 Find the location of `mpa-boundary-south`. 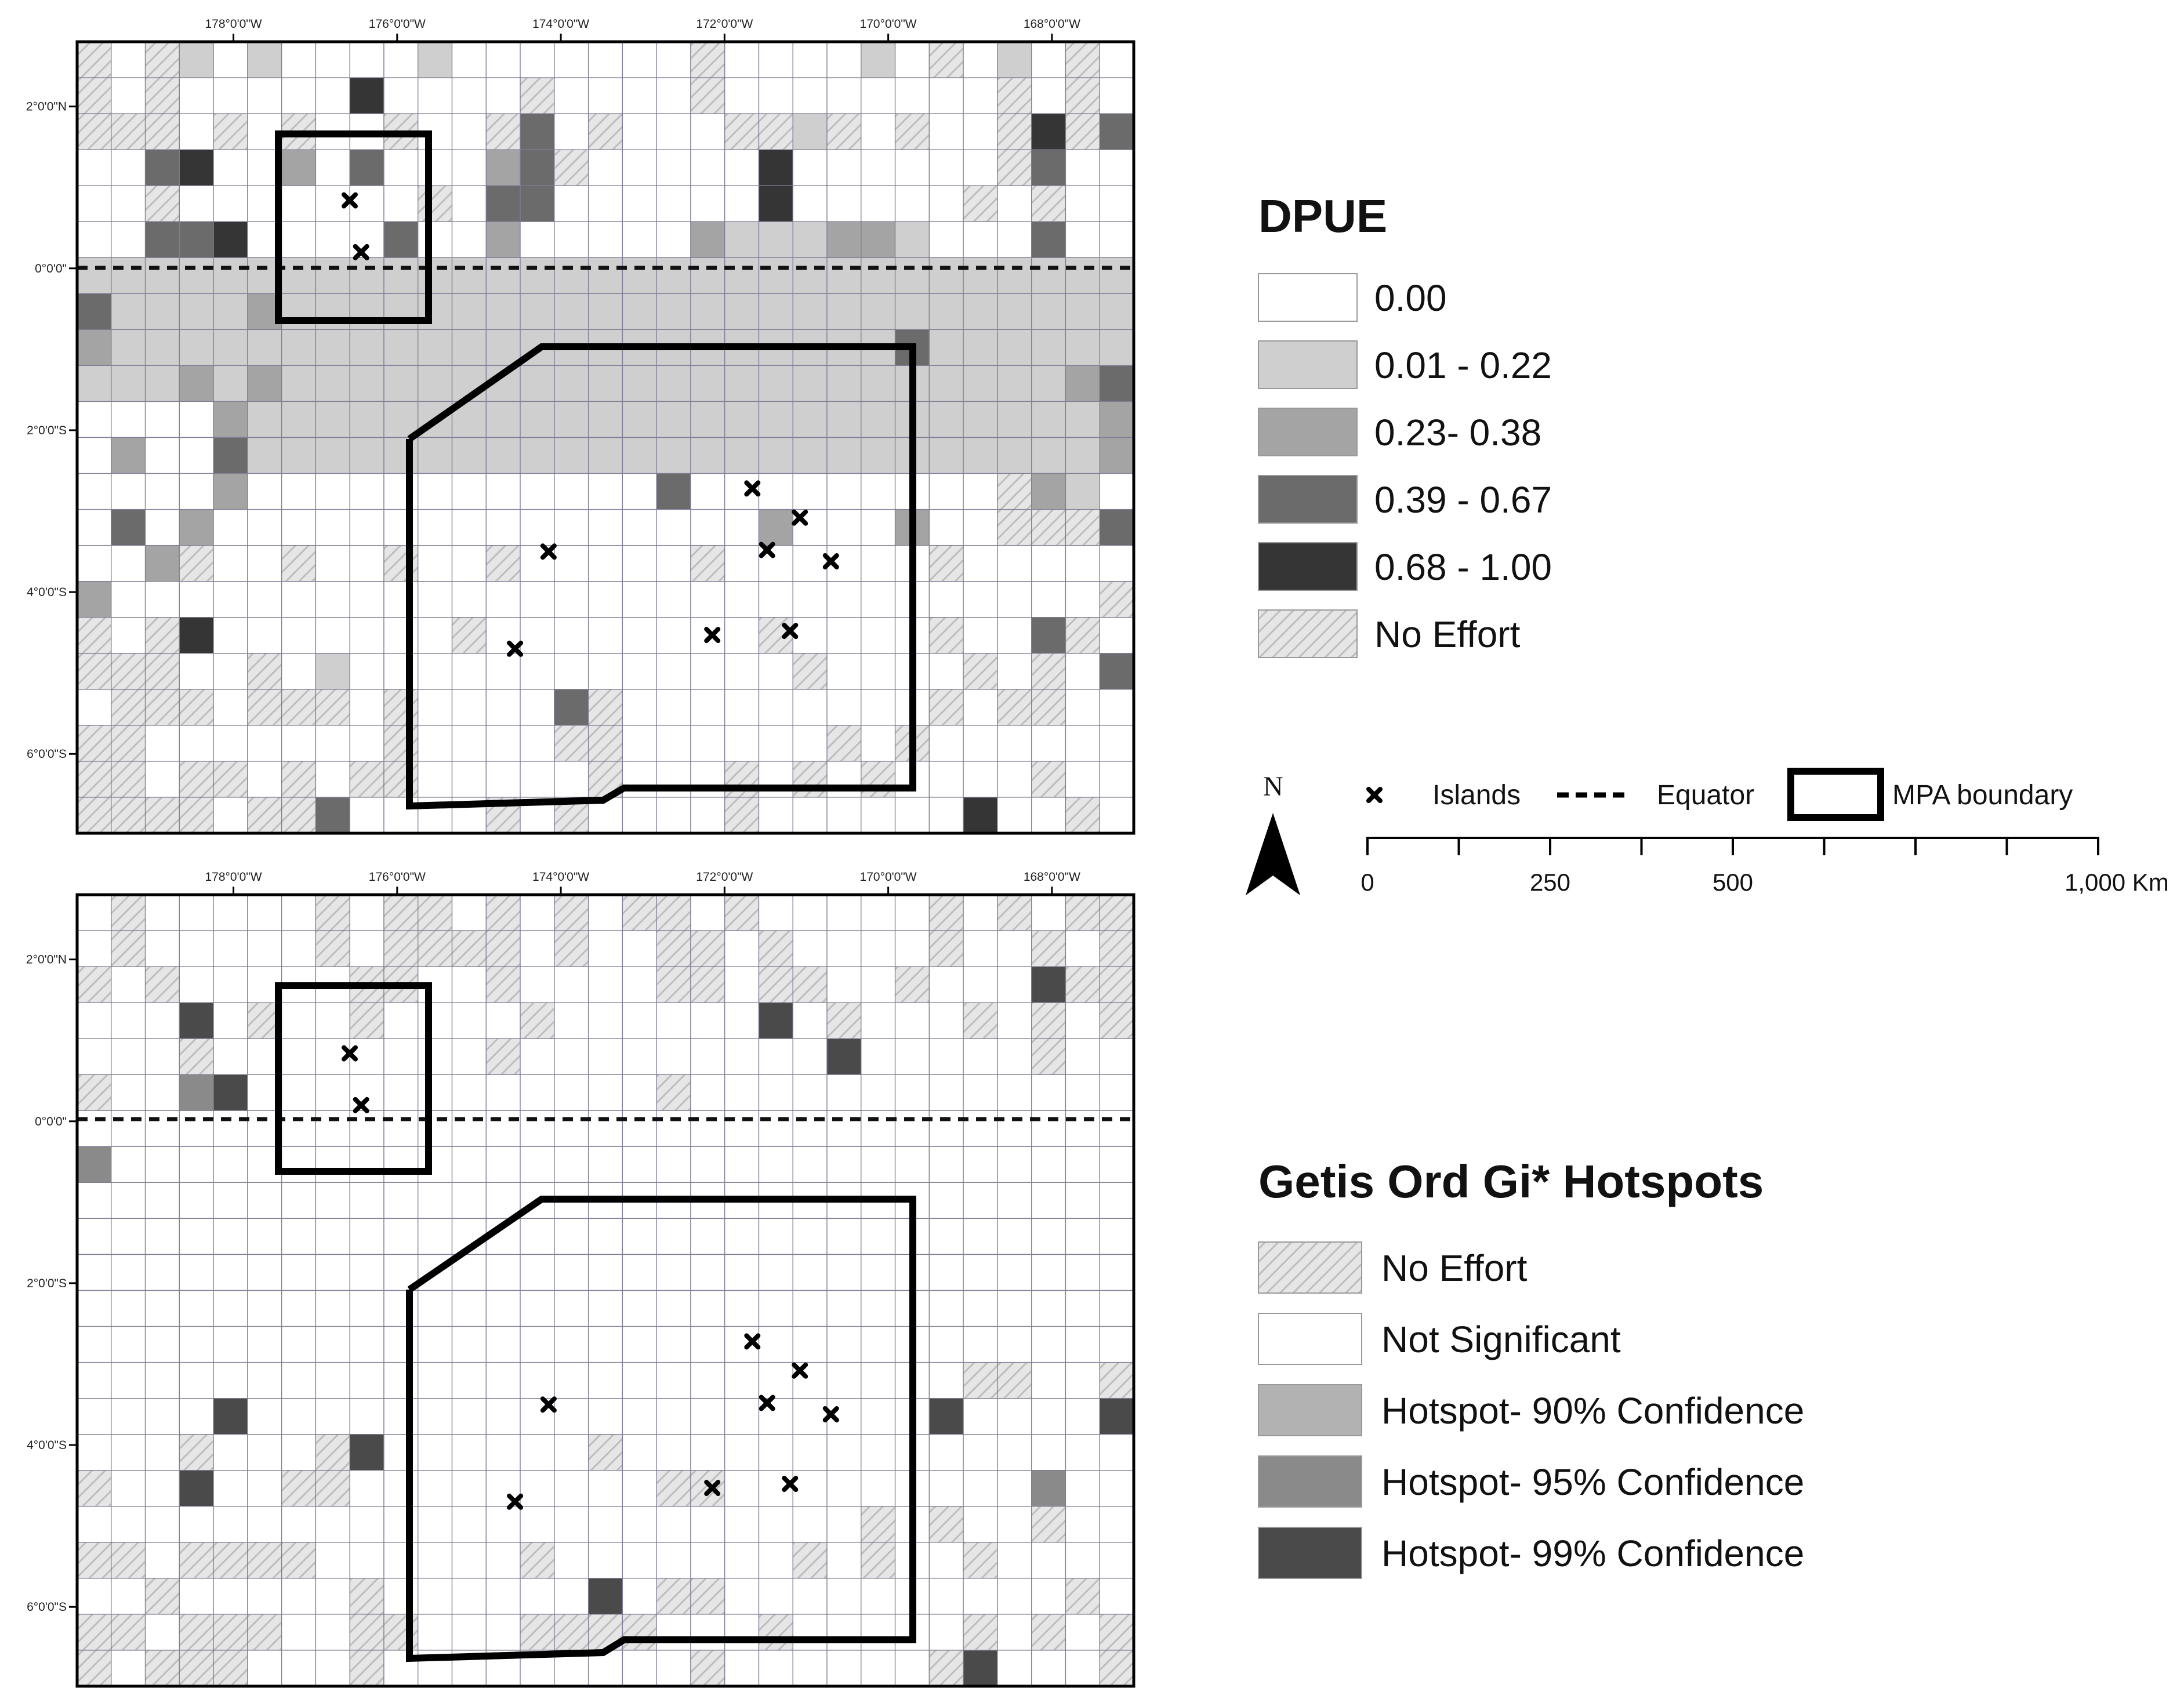

mpa-boundary-south is located at coordinates (661, 576).